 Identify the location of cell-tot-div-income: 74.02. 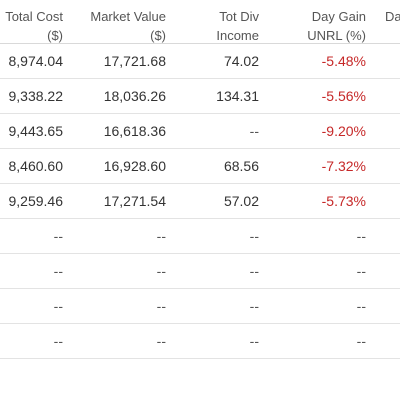
(241, 61).